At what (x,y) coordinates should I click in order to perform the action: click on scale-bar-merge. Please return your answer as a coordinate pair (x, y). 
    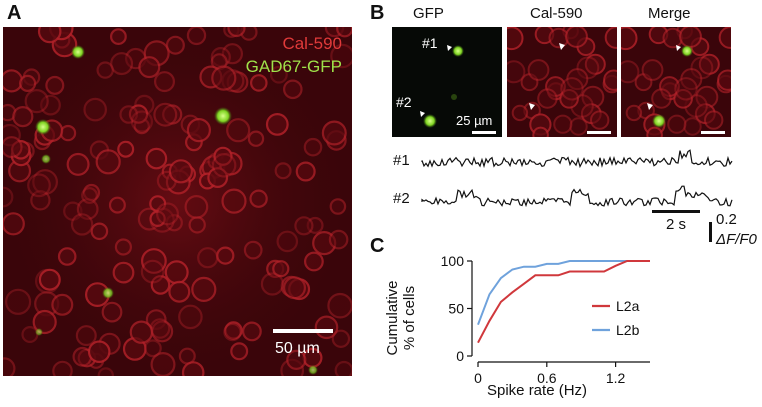
    Looking at the image, I should click on (713, 132).